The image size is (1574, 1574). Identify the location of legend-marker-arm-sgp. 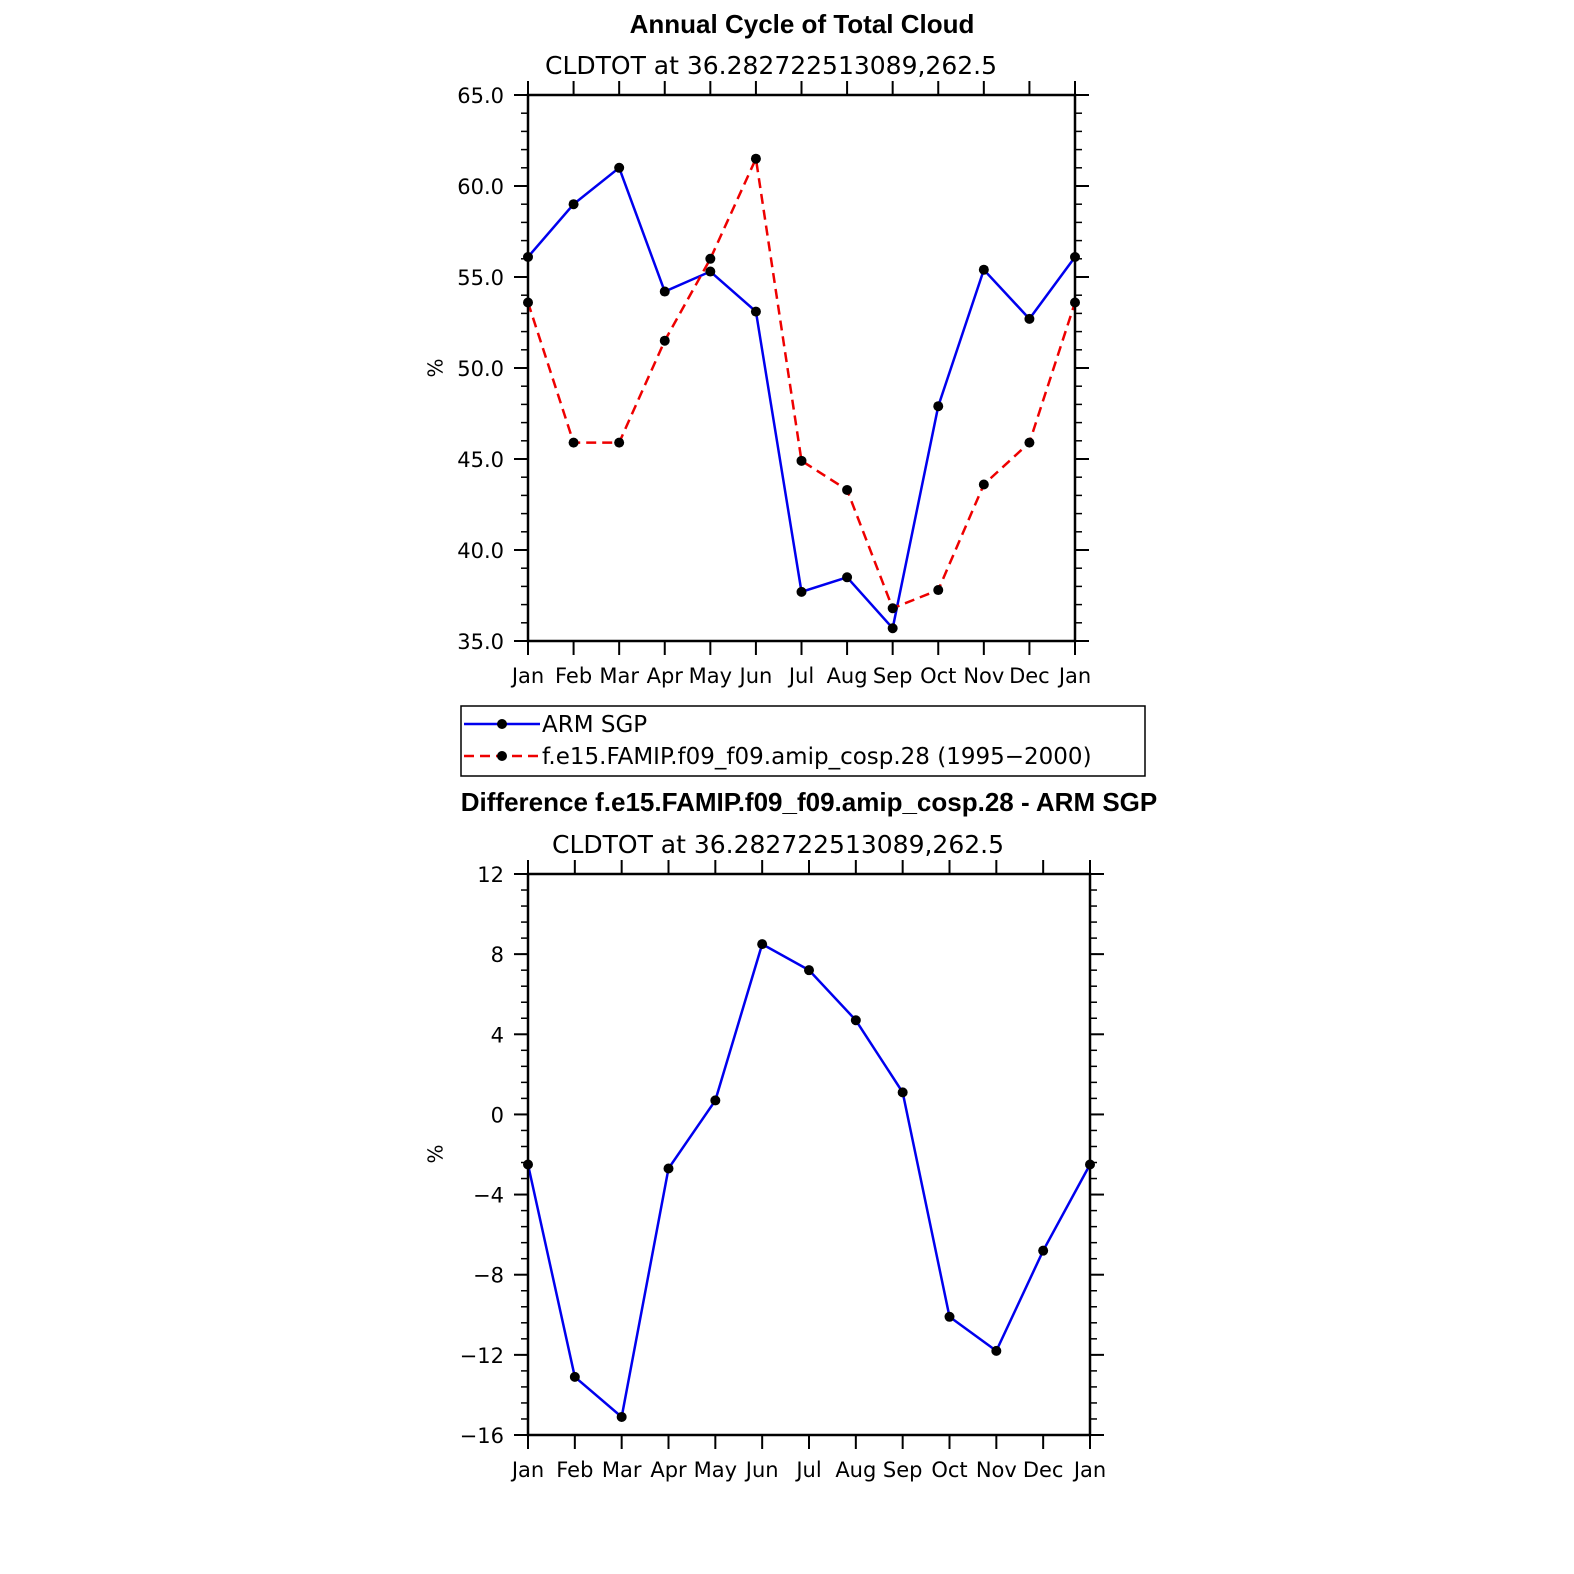
(502, 724).